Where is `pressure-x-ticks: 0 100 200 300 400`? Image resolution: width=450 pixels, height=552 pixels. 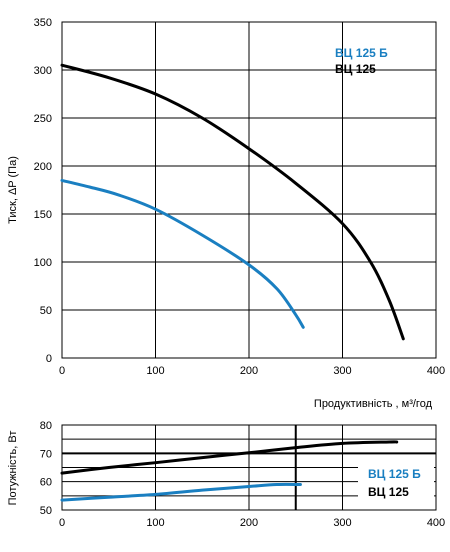 pressure-x-ticks: 0 100 200 300 400 is located at coordinates (252, 371).